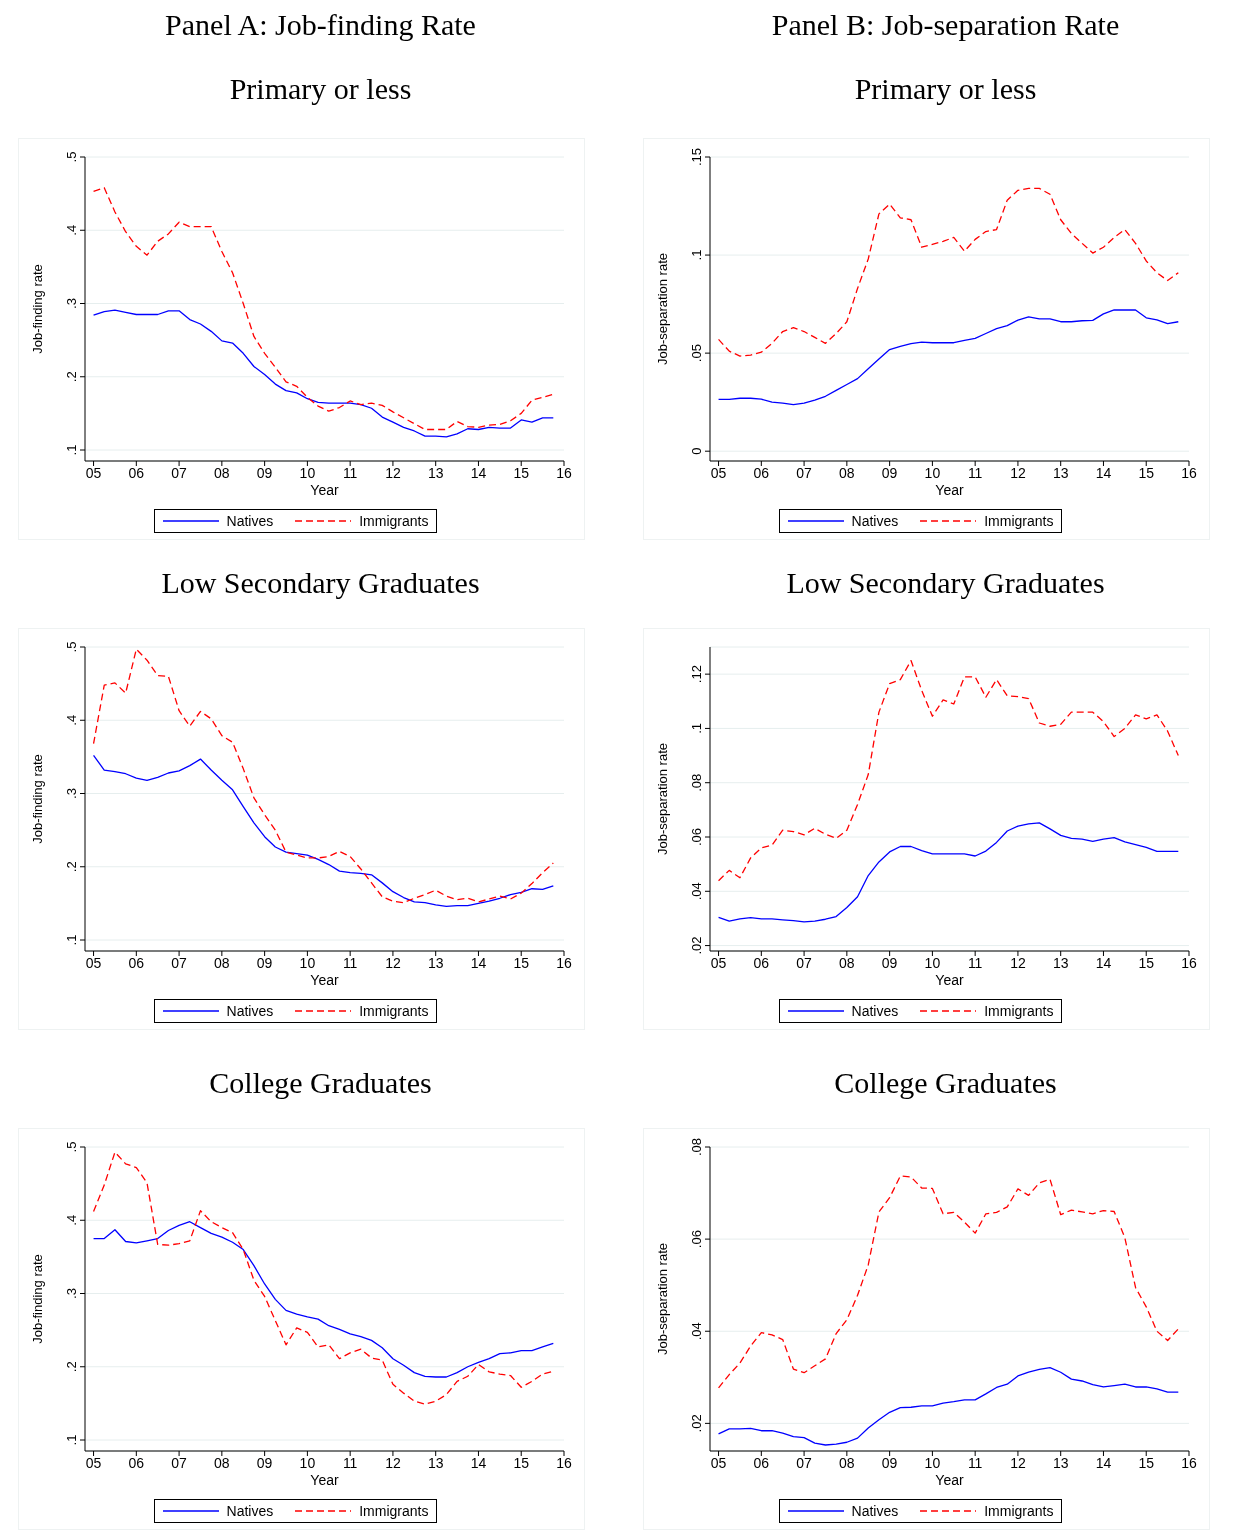 Image resolution: width=1257 pixels, height=1533 pixels. I want to click on chart-title: Panel A: Job-finding Rate, so click(320, 25).